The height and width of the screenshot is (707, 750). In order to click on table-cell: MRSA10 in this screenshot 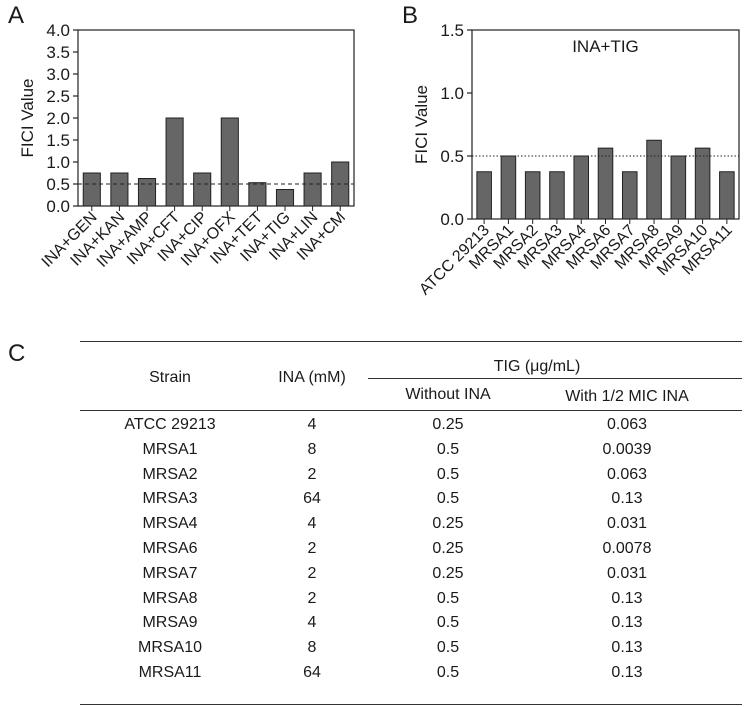, I will do `click(170, 648)`.